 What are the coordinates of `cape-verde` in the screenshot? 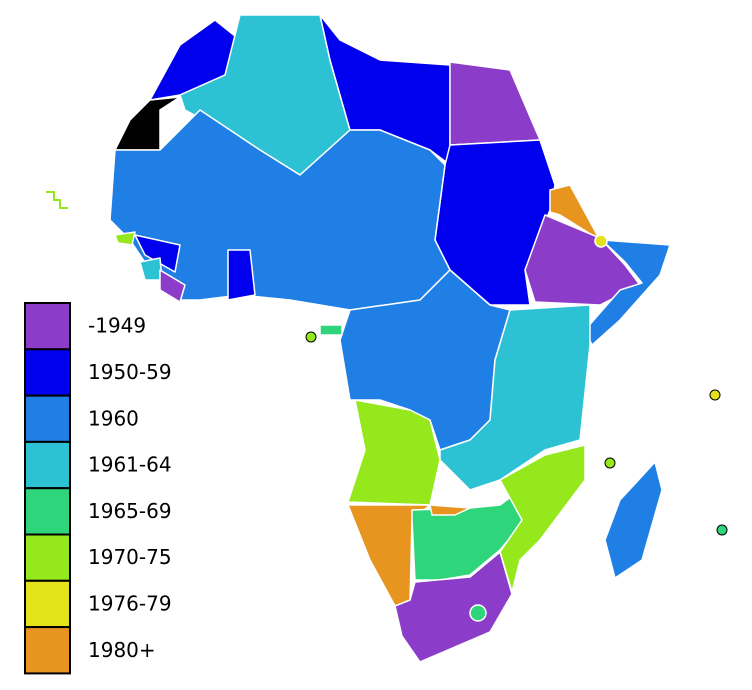 It's located at (57, 200).